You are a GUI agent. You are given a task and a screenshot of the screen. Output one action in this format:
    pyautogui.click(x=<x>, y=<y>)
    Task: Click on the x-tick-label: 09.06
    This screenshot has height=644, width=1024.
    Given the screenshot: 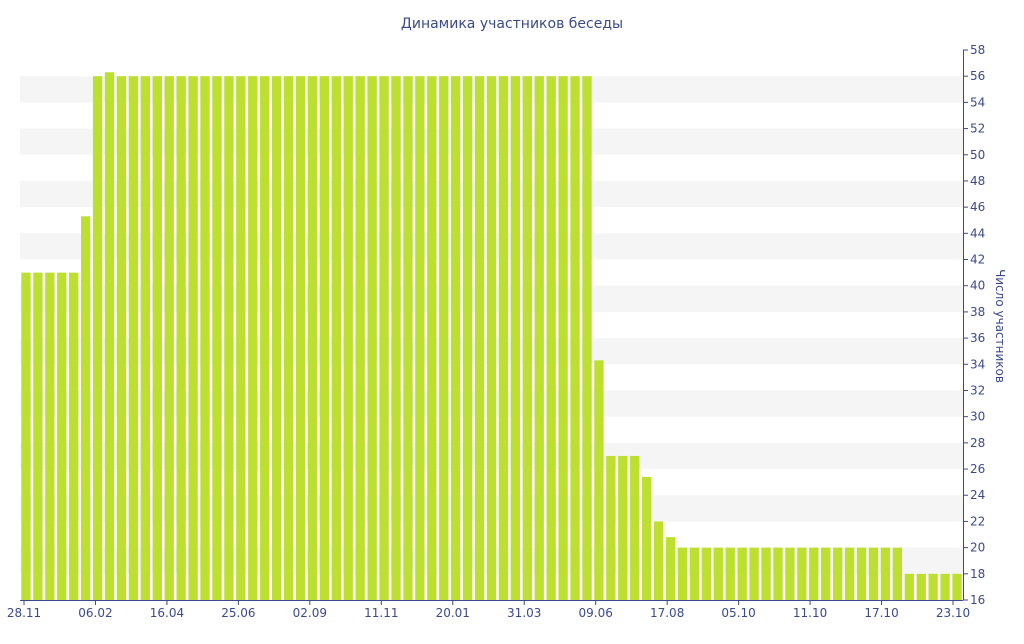 What is the action you would take?
    pyautogui.click(x=596, y=613)
    